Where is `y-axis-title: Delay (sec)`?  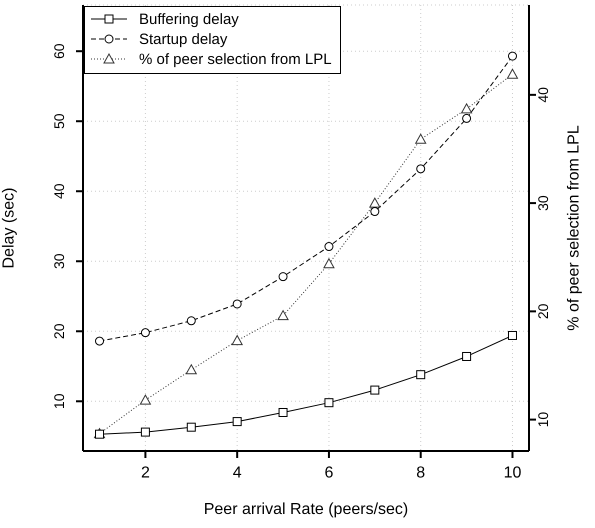
y-axis-title: Delay (sec) is located at coordinates (9, 228).